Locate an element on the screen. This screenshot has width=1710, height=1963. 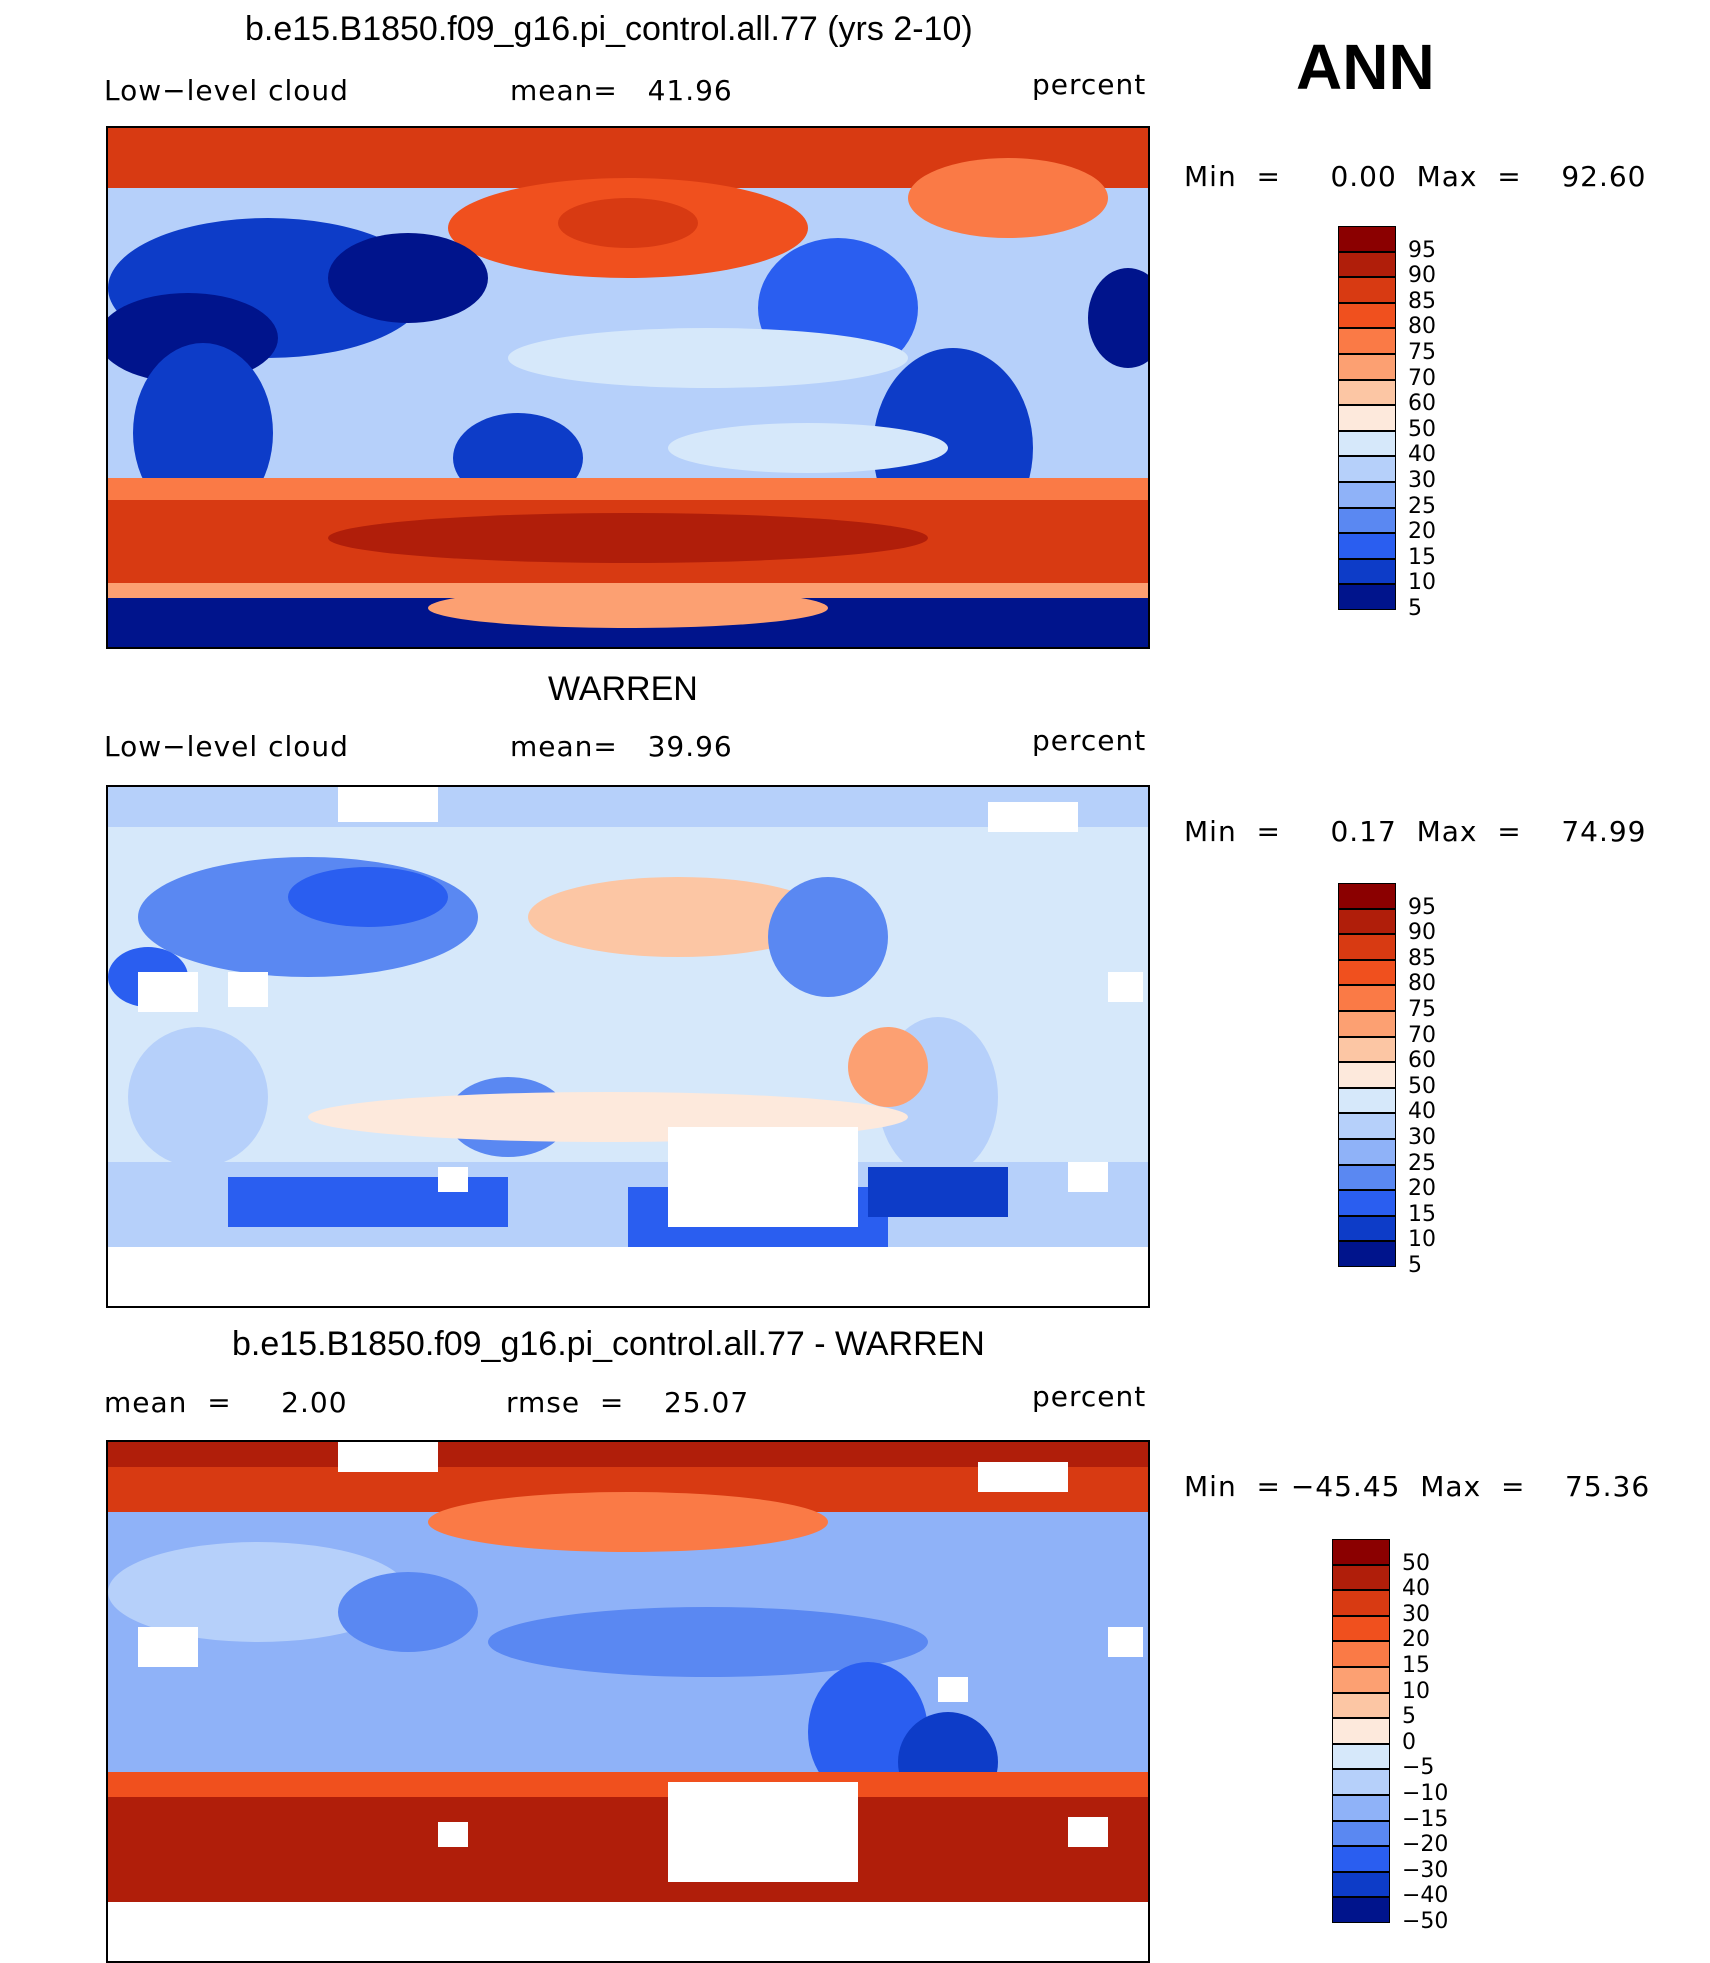
colorbar-tick-label: −15 is located at coordinates (1425, 1819).